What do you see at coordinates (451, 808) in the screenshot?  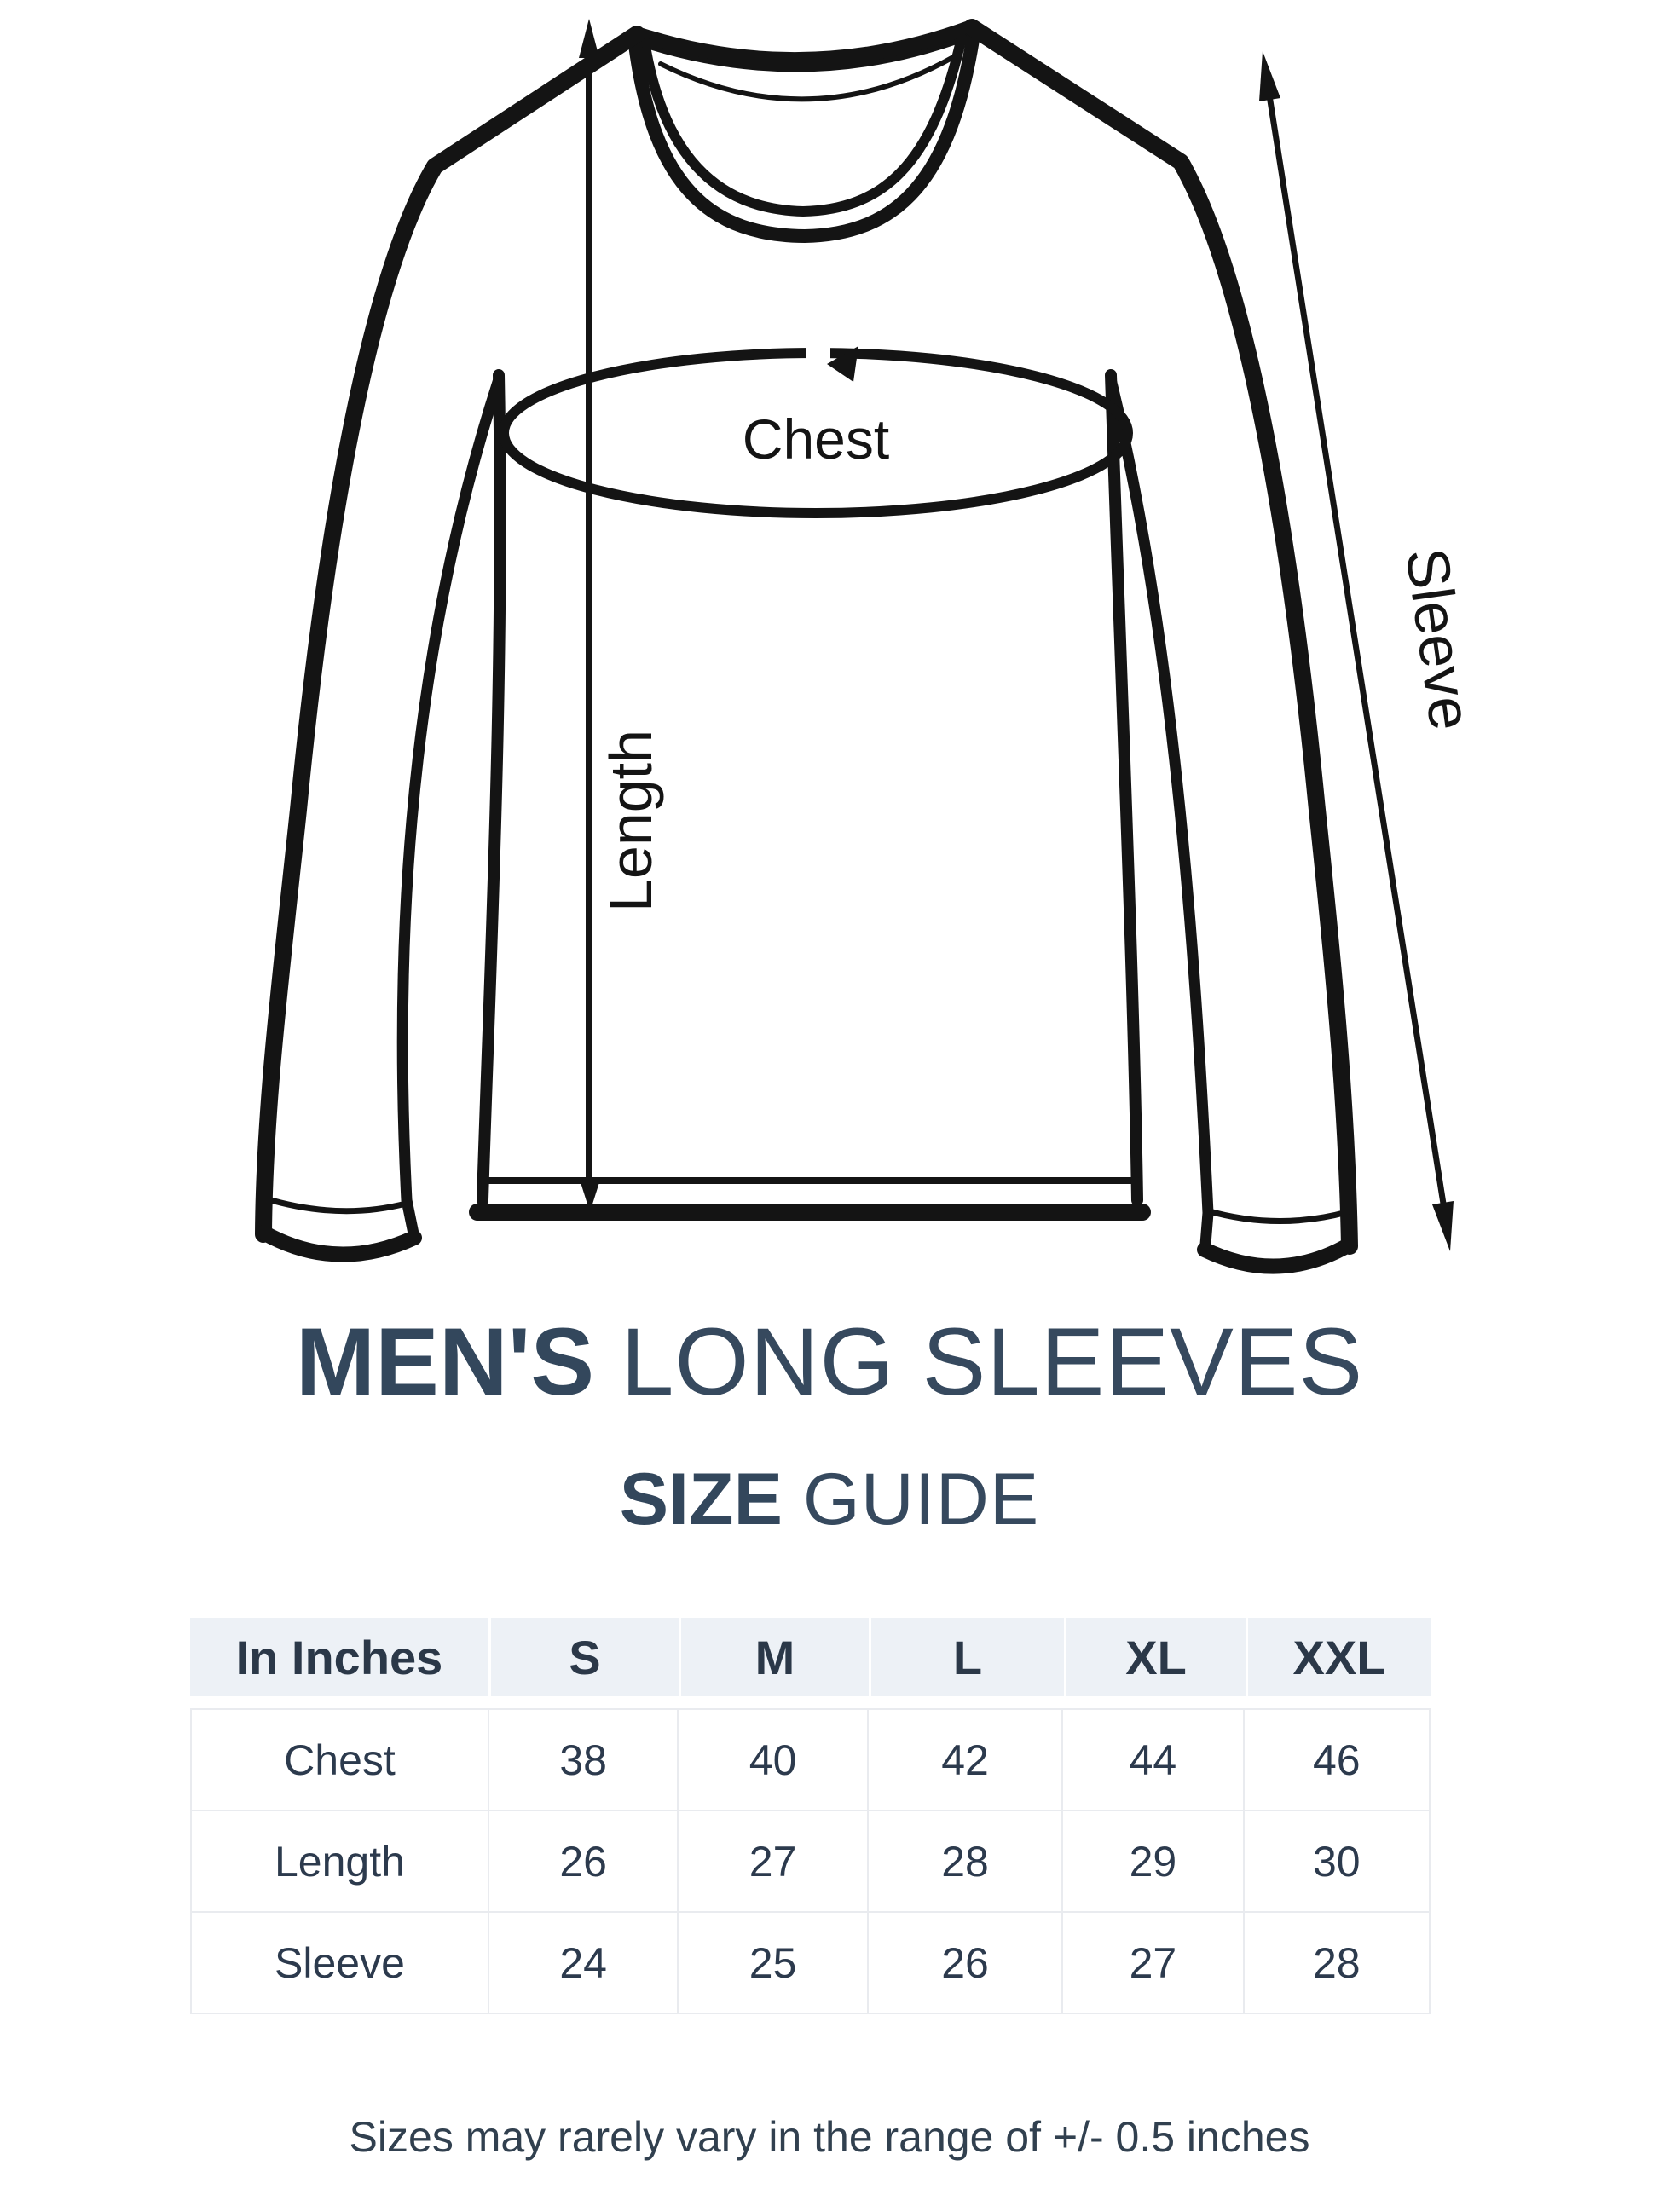 I see `left-sleeve-inner-edge` at bounding box center [451, 808].